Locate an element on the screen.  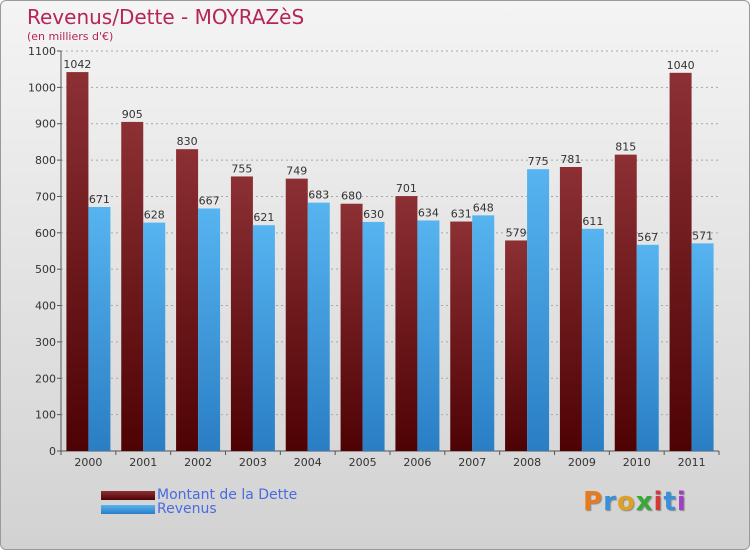
data-label-revenus: 671 is located at coordinates (99, 199).